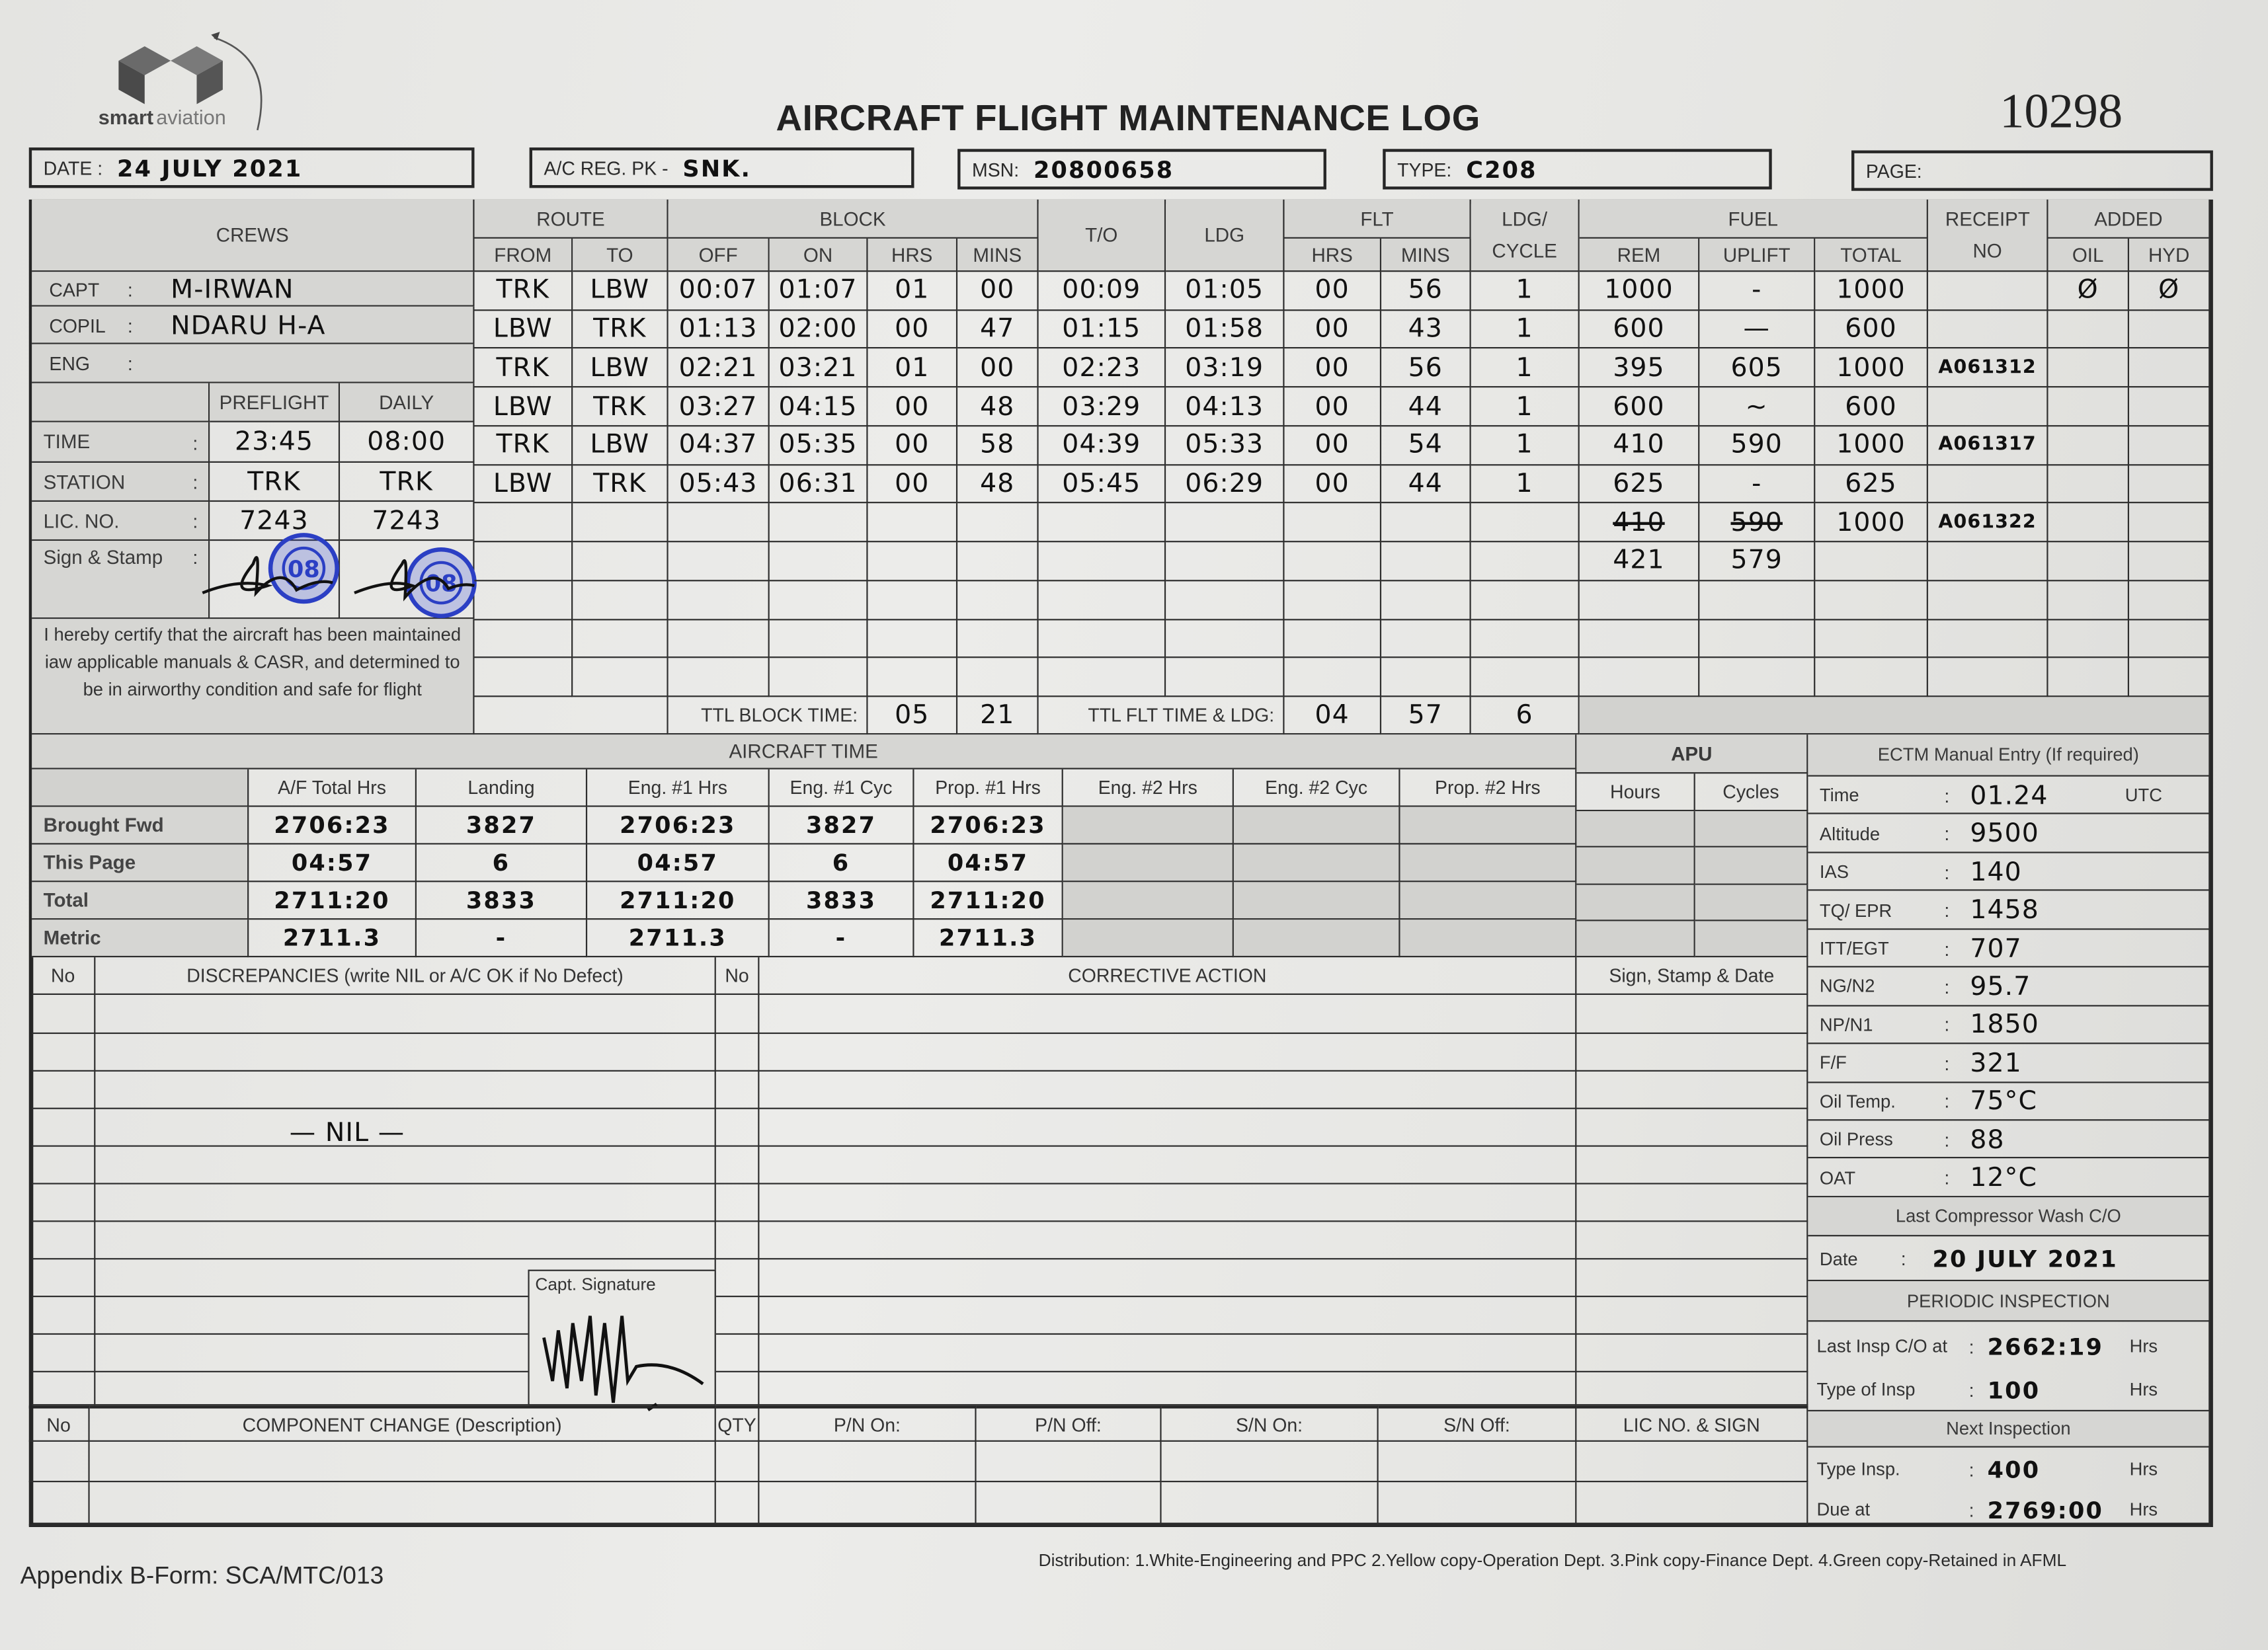 This screenshot has height=1650, width=2268. I want to click on flight-cell-receipt, so click(1987, 291).